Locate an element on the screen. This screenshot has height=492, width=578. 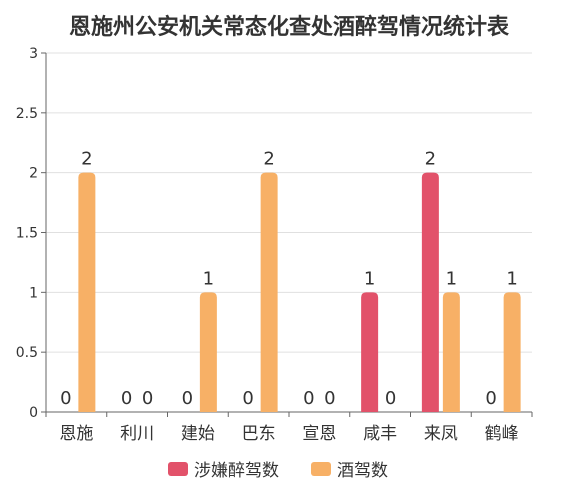
legend-label: 酒驾数 is located at coordinates (362, 471).